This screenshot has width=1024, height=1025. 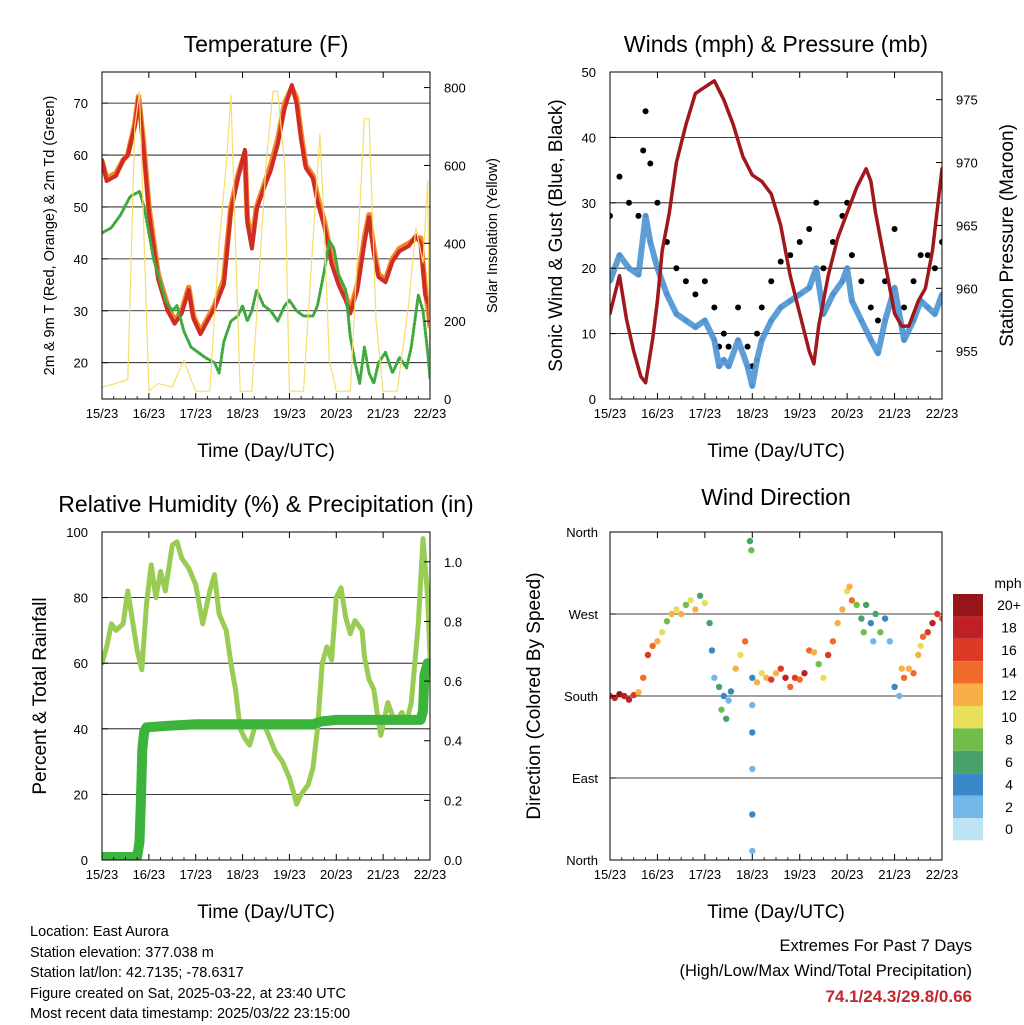 What do you see at coordinates (875, 946) in the screenshot?
I see `extremes-title: Extremes For Past 7 Days` at bounding box center [875, 946].